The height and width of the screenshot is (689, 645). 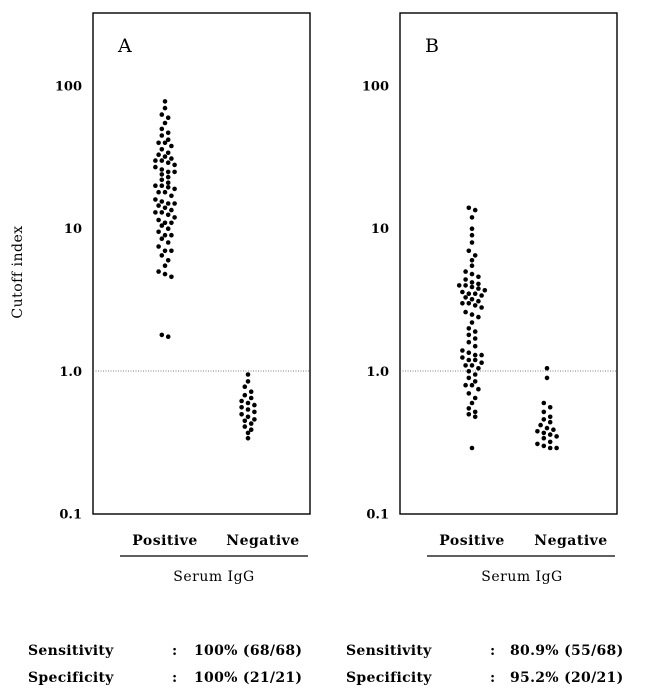 I want to click on y-tick-label: 10, so click(x=380, y=229).